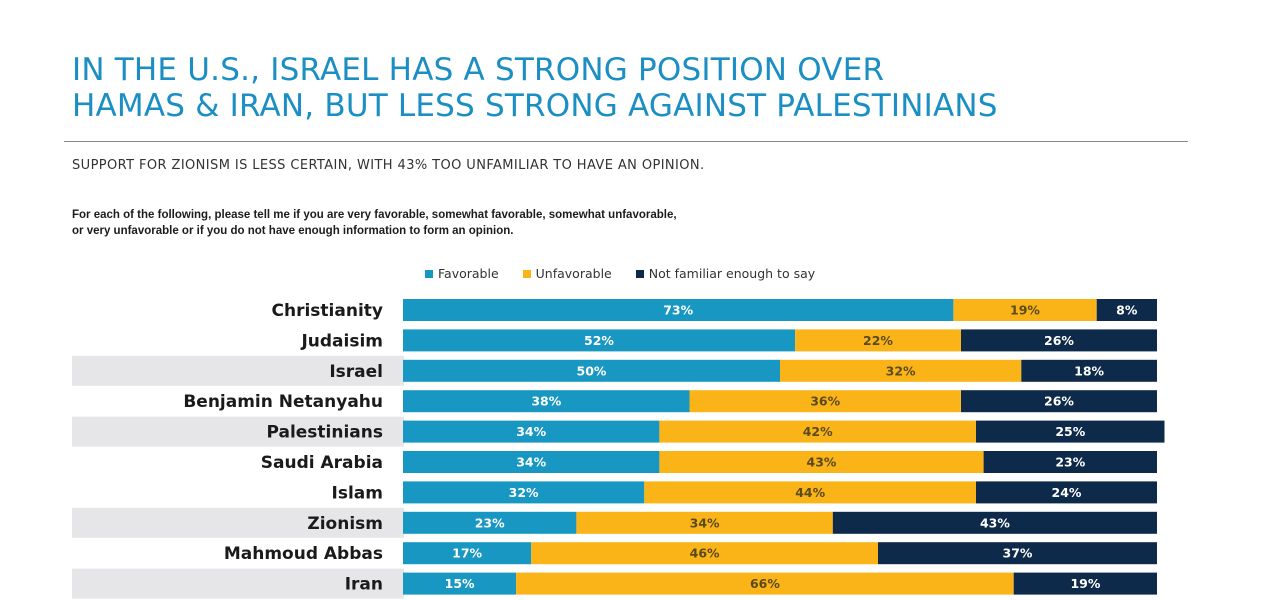 This screenshot has width=1280, height=600. I want to click on data-label-favorable: 38%, so click(546, 401).